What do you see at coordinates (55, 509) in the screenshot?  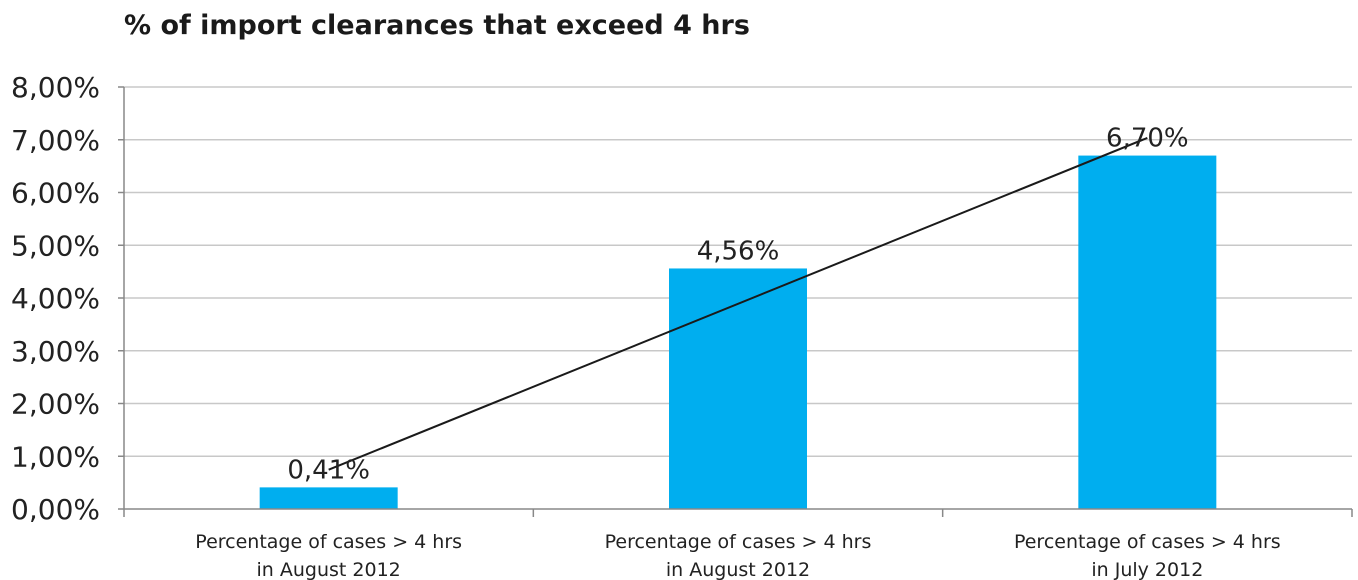 I see `y-tick-label: 0,00%` at bounding box center [55, 509].